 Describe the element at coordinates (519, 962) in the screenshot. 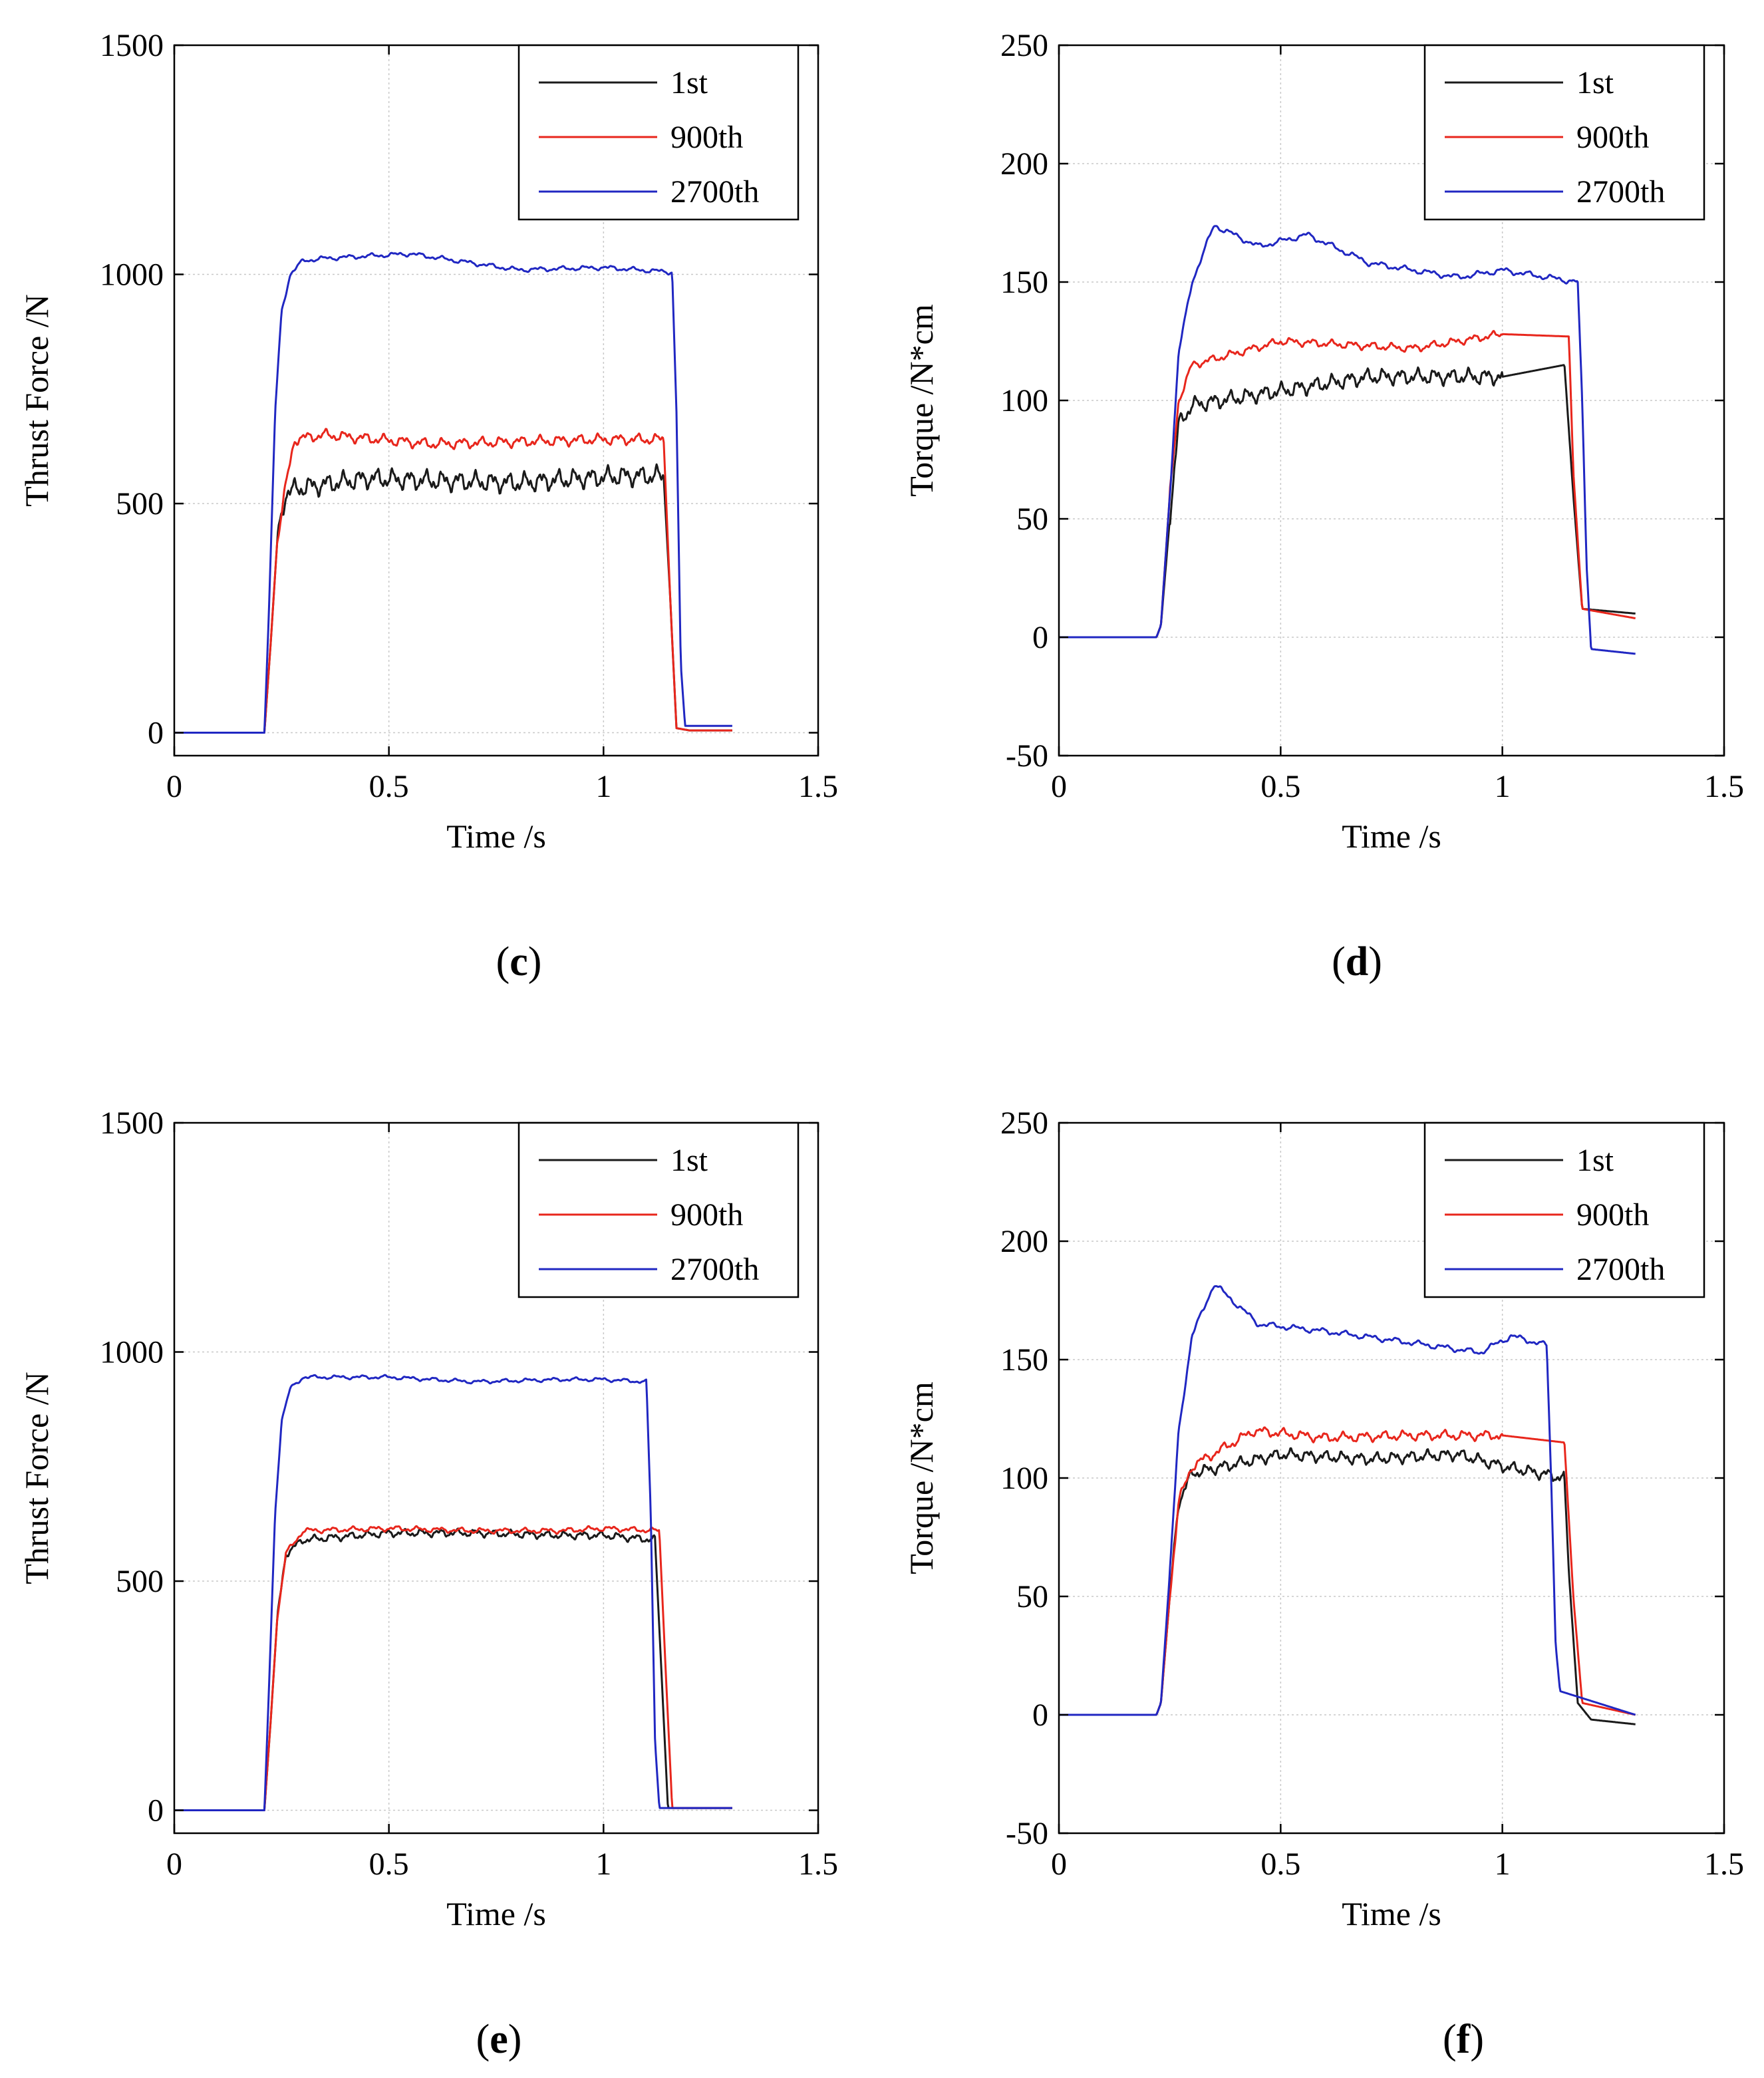

I see `panel-label: (c)` at that location.